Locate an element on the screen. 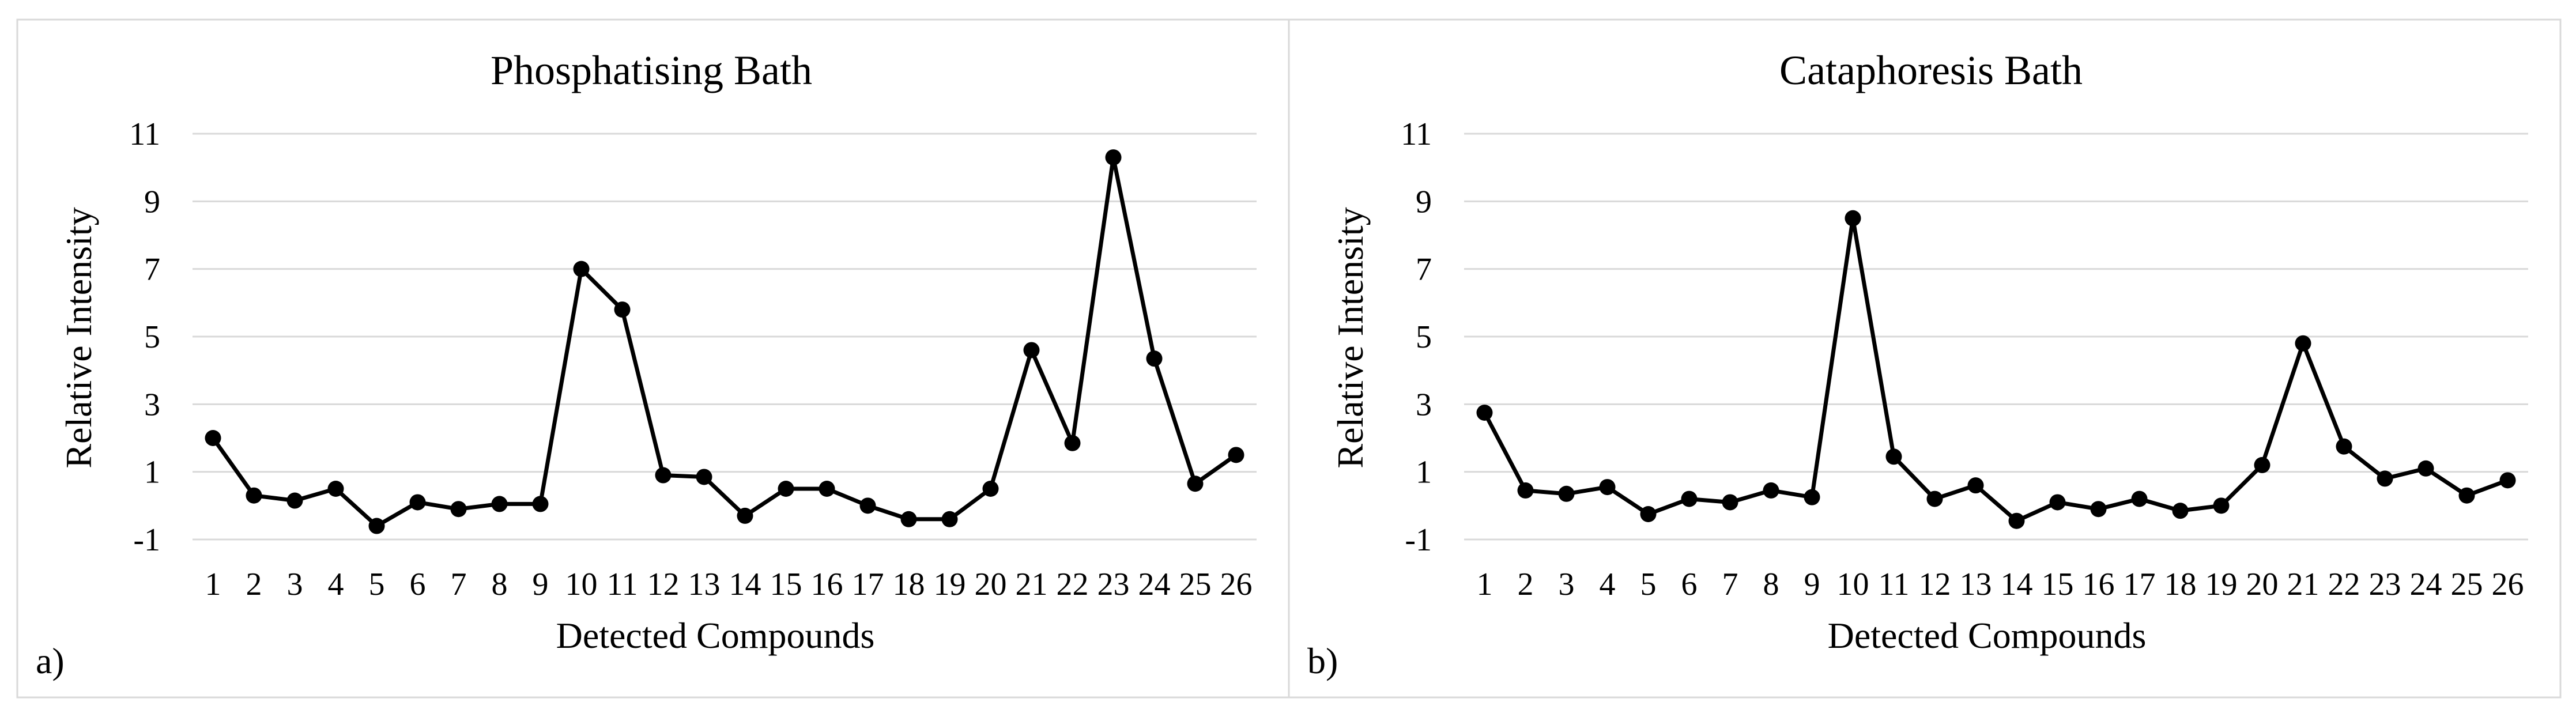  x-tick-label: 4 is located at coordinates (336, 584).